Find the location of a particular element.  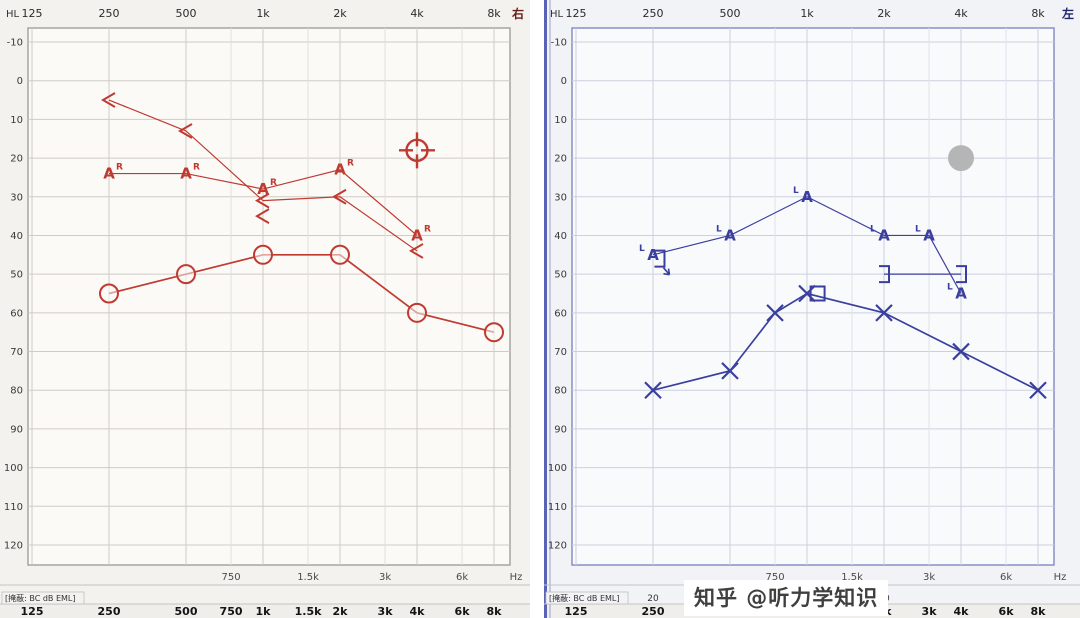

svg-text: 右 is located at coordinates (517, 13).